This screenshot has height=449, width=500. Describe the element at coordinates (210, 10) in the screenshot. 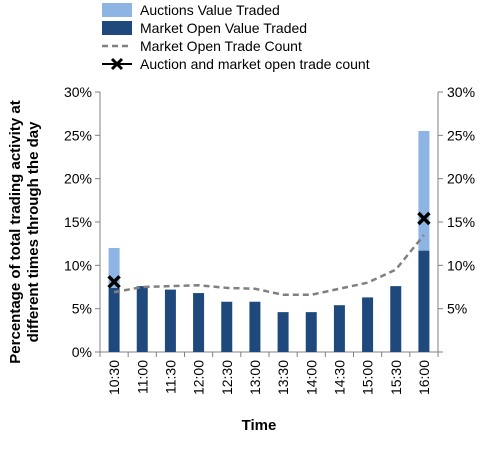

I see `legend-label-auctions: Auctions Value Traded` at that location.